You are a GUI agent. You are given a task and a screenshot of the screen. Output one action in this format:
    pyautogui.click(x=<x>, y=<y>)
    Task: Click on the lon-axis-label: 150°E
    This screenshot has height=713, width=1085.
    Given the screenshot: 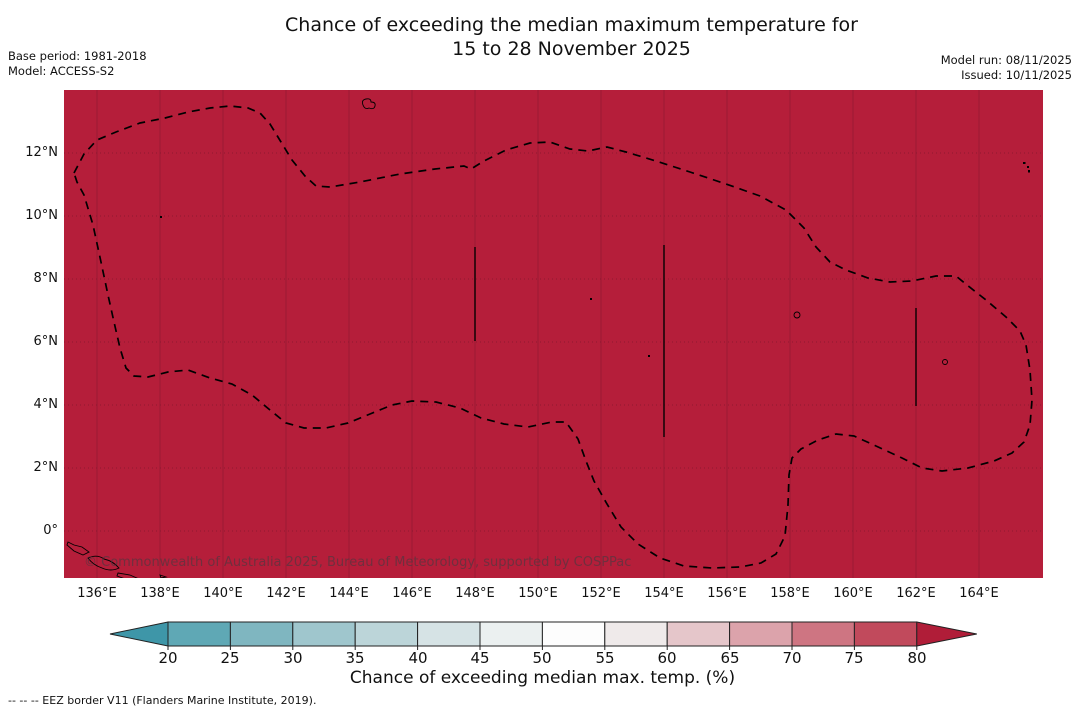 What is the action you would take?
    pyautogui.click(x=538, y=593)
    